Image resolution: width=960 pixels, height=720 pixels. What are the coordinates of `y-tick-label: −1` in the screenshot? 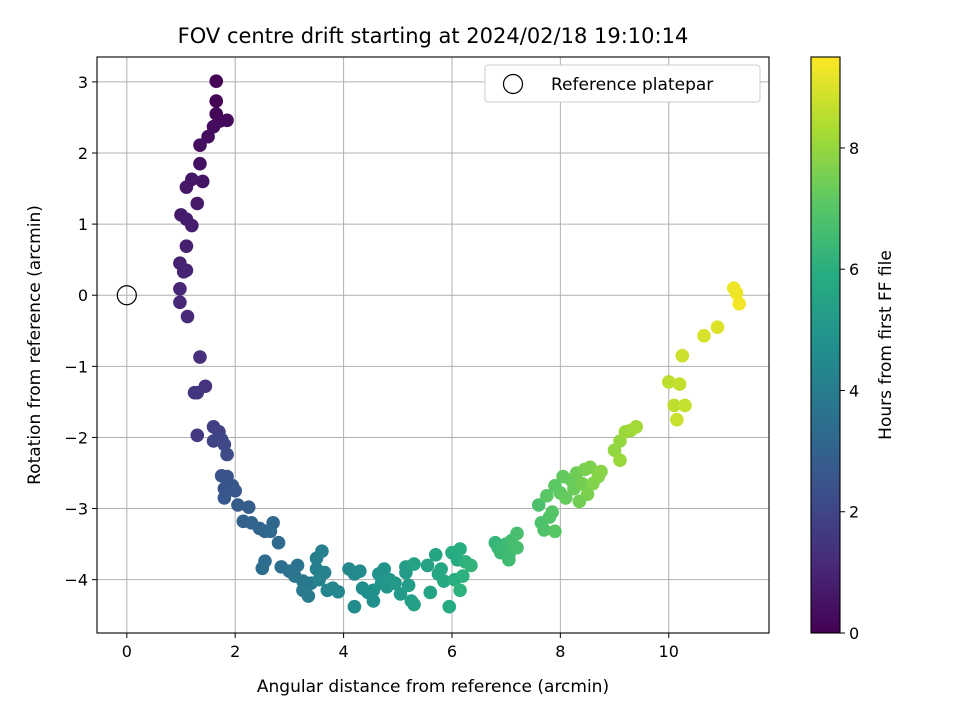 It's located at (76, 366).